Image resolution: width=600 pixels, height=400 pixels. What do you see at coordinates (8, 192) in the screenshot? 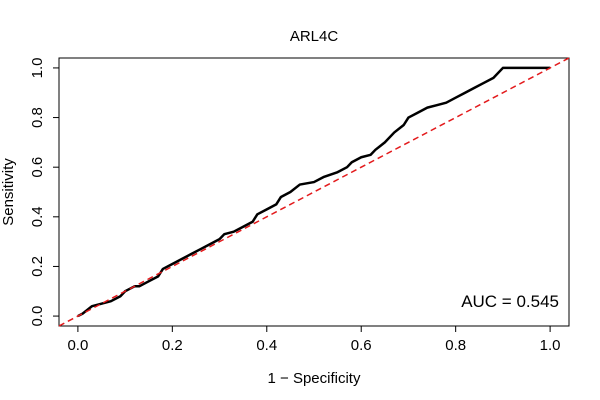
I see `y-axis-label: Sensitivity` at bounding box center [8, 192].